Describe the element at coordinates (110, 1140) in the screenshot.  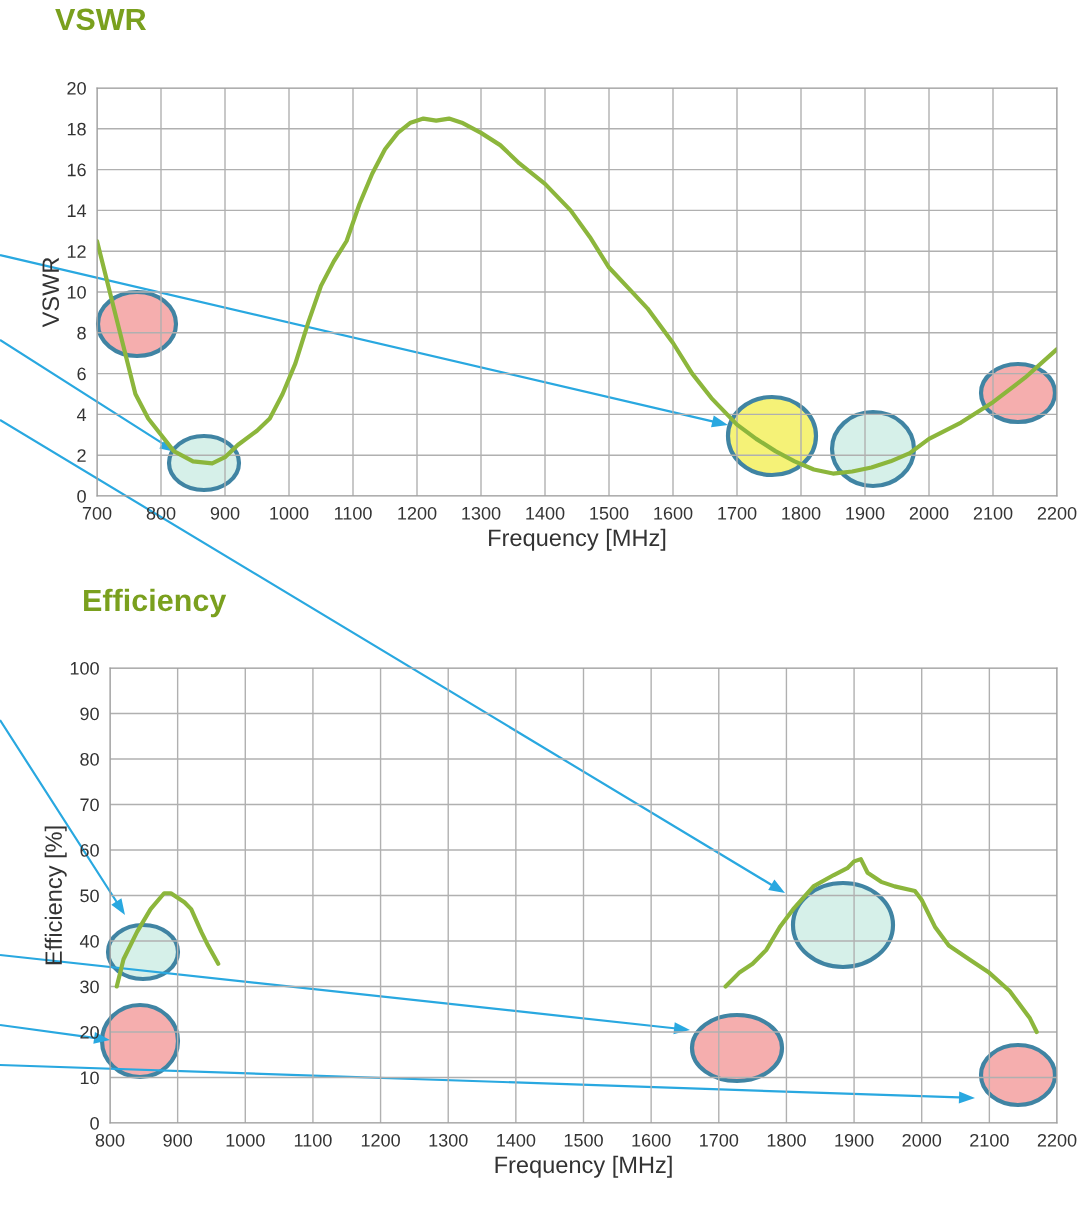
I see `x-tick-label: 800` at that location.